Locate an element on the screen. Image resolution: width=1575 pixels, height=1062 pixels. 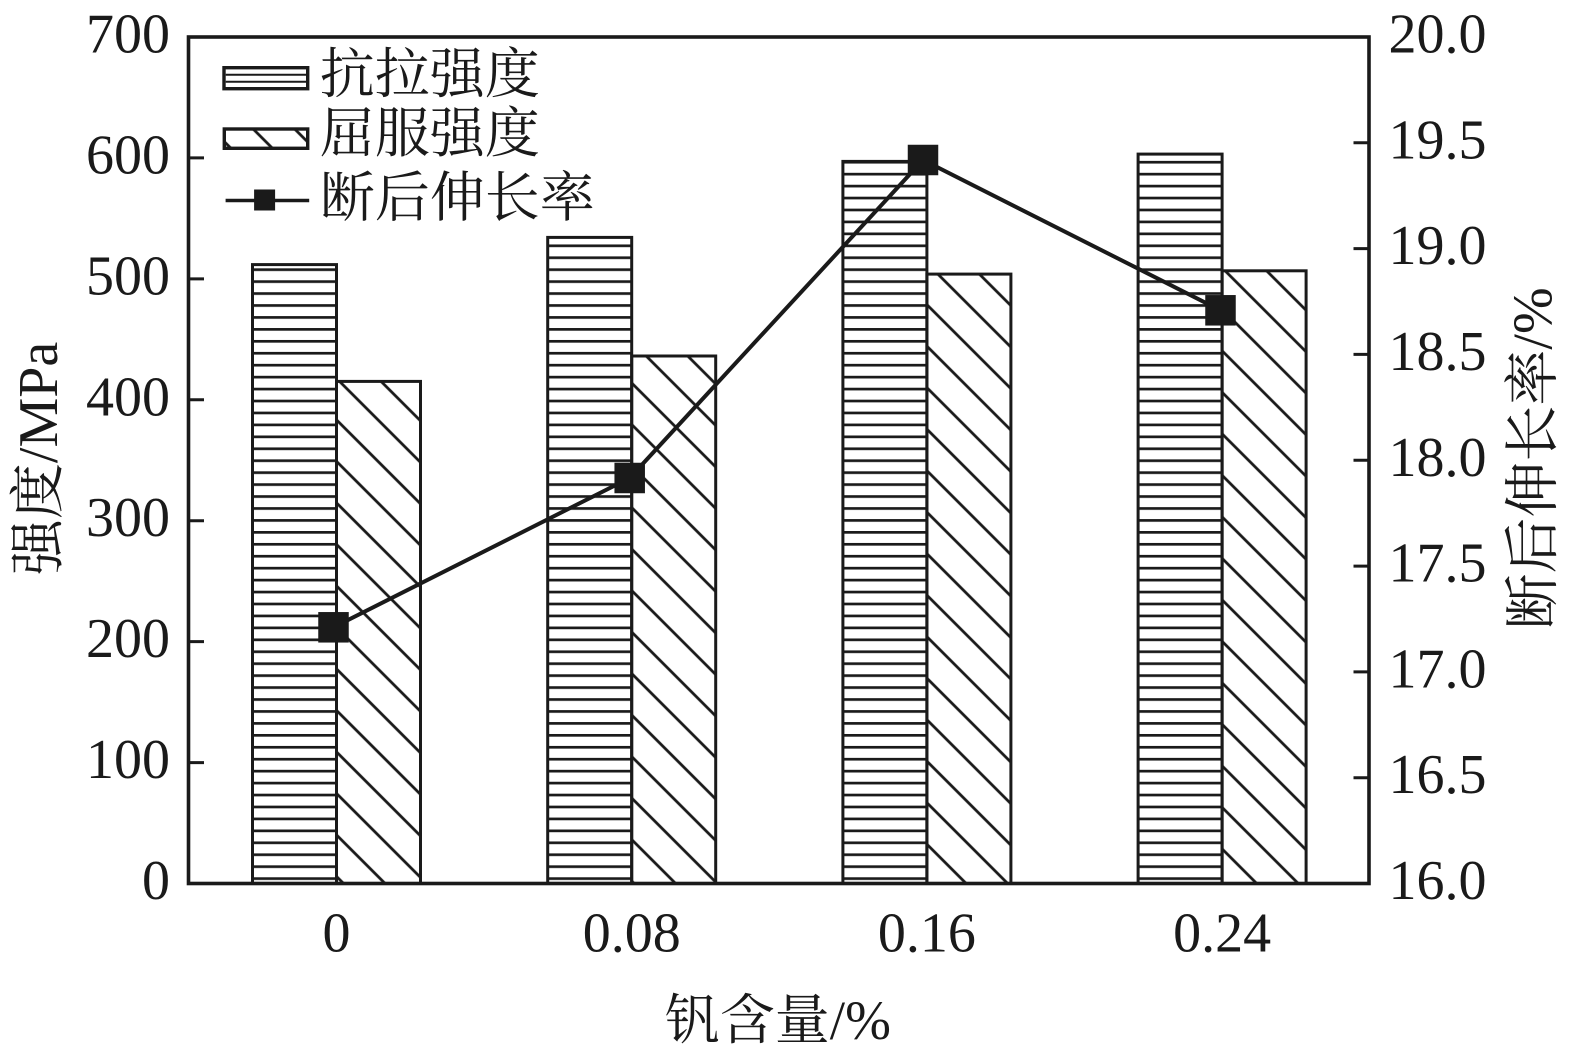
svg-text: 500 is located at coordinates (128, 276).